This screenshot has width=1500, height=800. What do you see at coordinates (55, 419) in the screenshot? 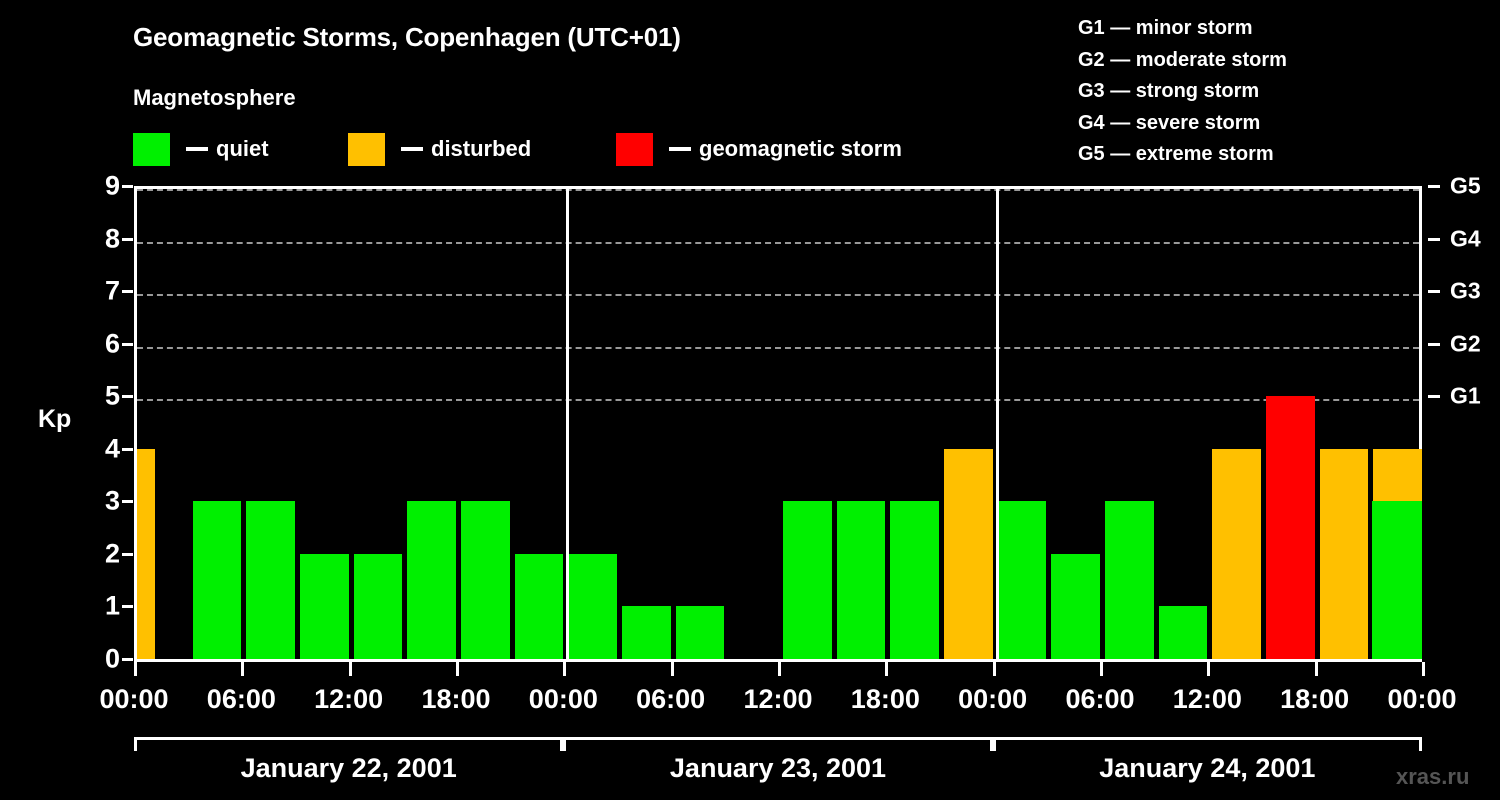
I see `y-axis-title: Kp` at bounding box center [55, 419].